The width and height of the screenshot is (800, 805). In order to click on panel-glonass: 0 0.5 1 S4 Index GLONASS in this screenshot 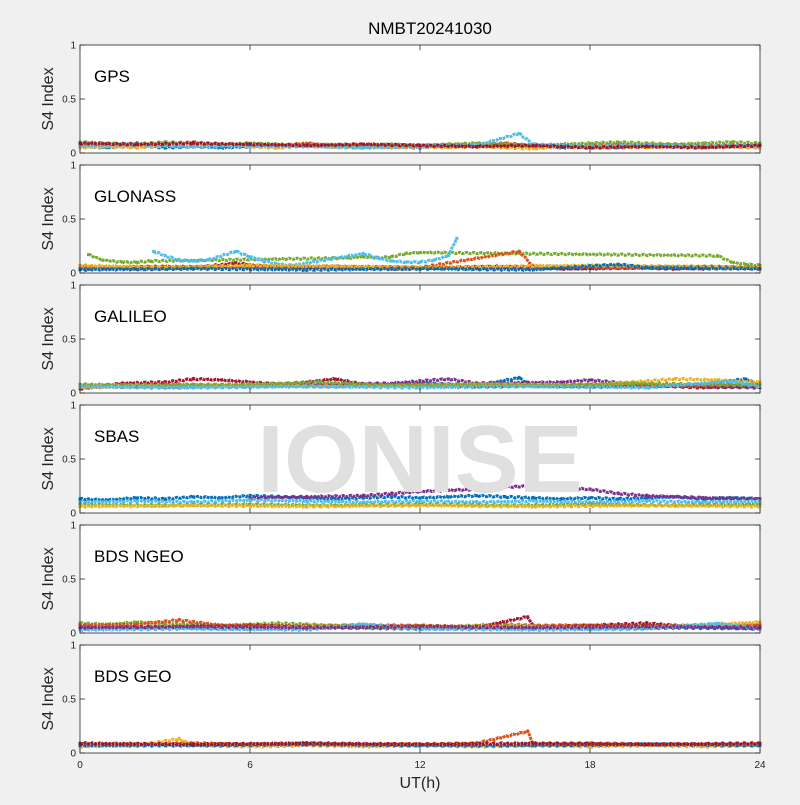, I will do `click(401, 220)`.